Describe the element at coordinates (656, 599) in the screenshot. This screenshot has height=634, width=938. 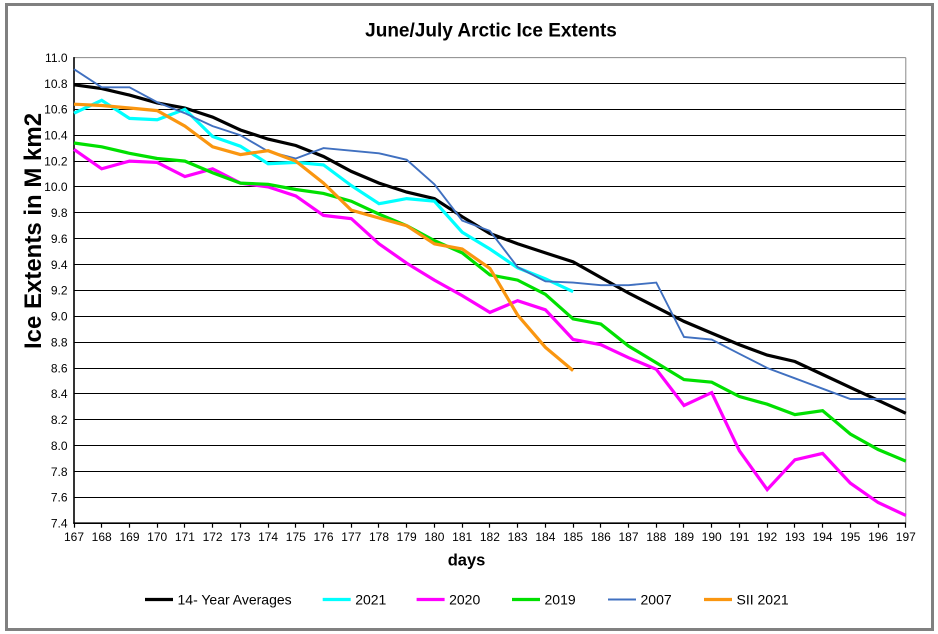
I see `svg-text: 2007` at that location.